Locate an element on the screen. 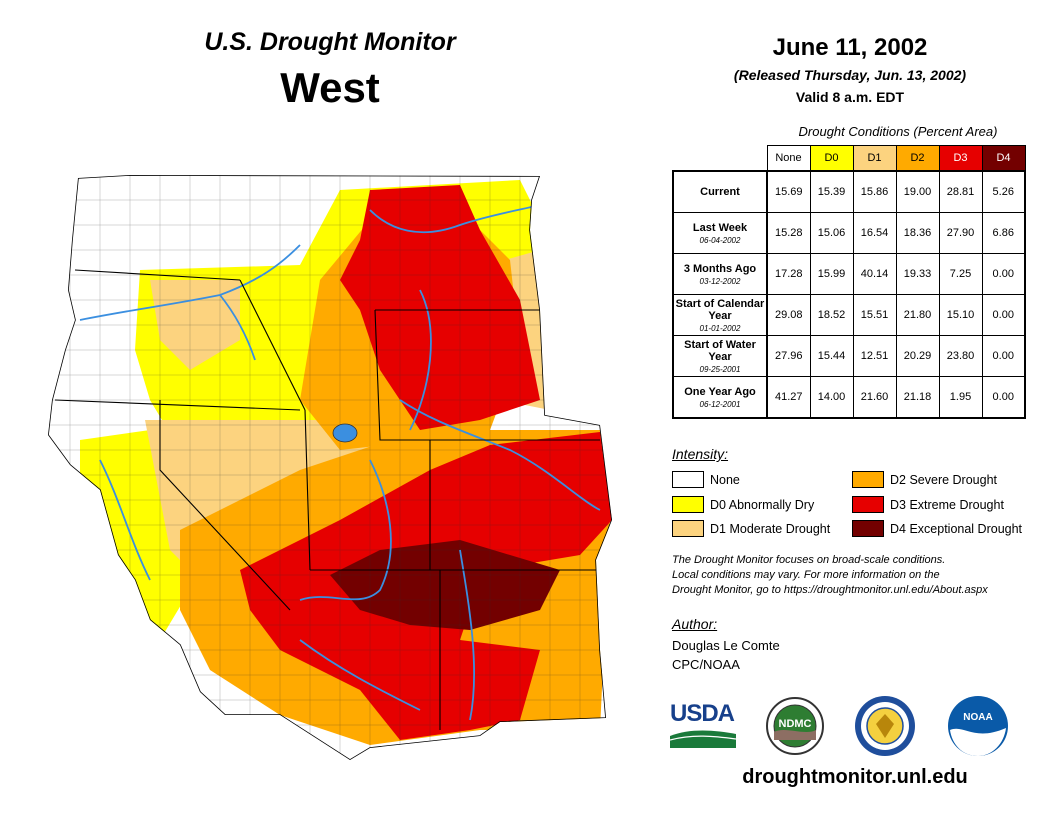 Image resolution: width=1056 pixels, height=816 pixels. table-cell: 18.52 is located at coordinates (831, 315).